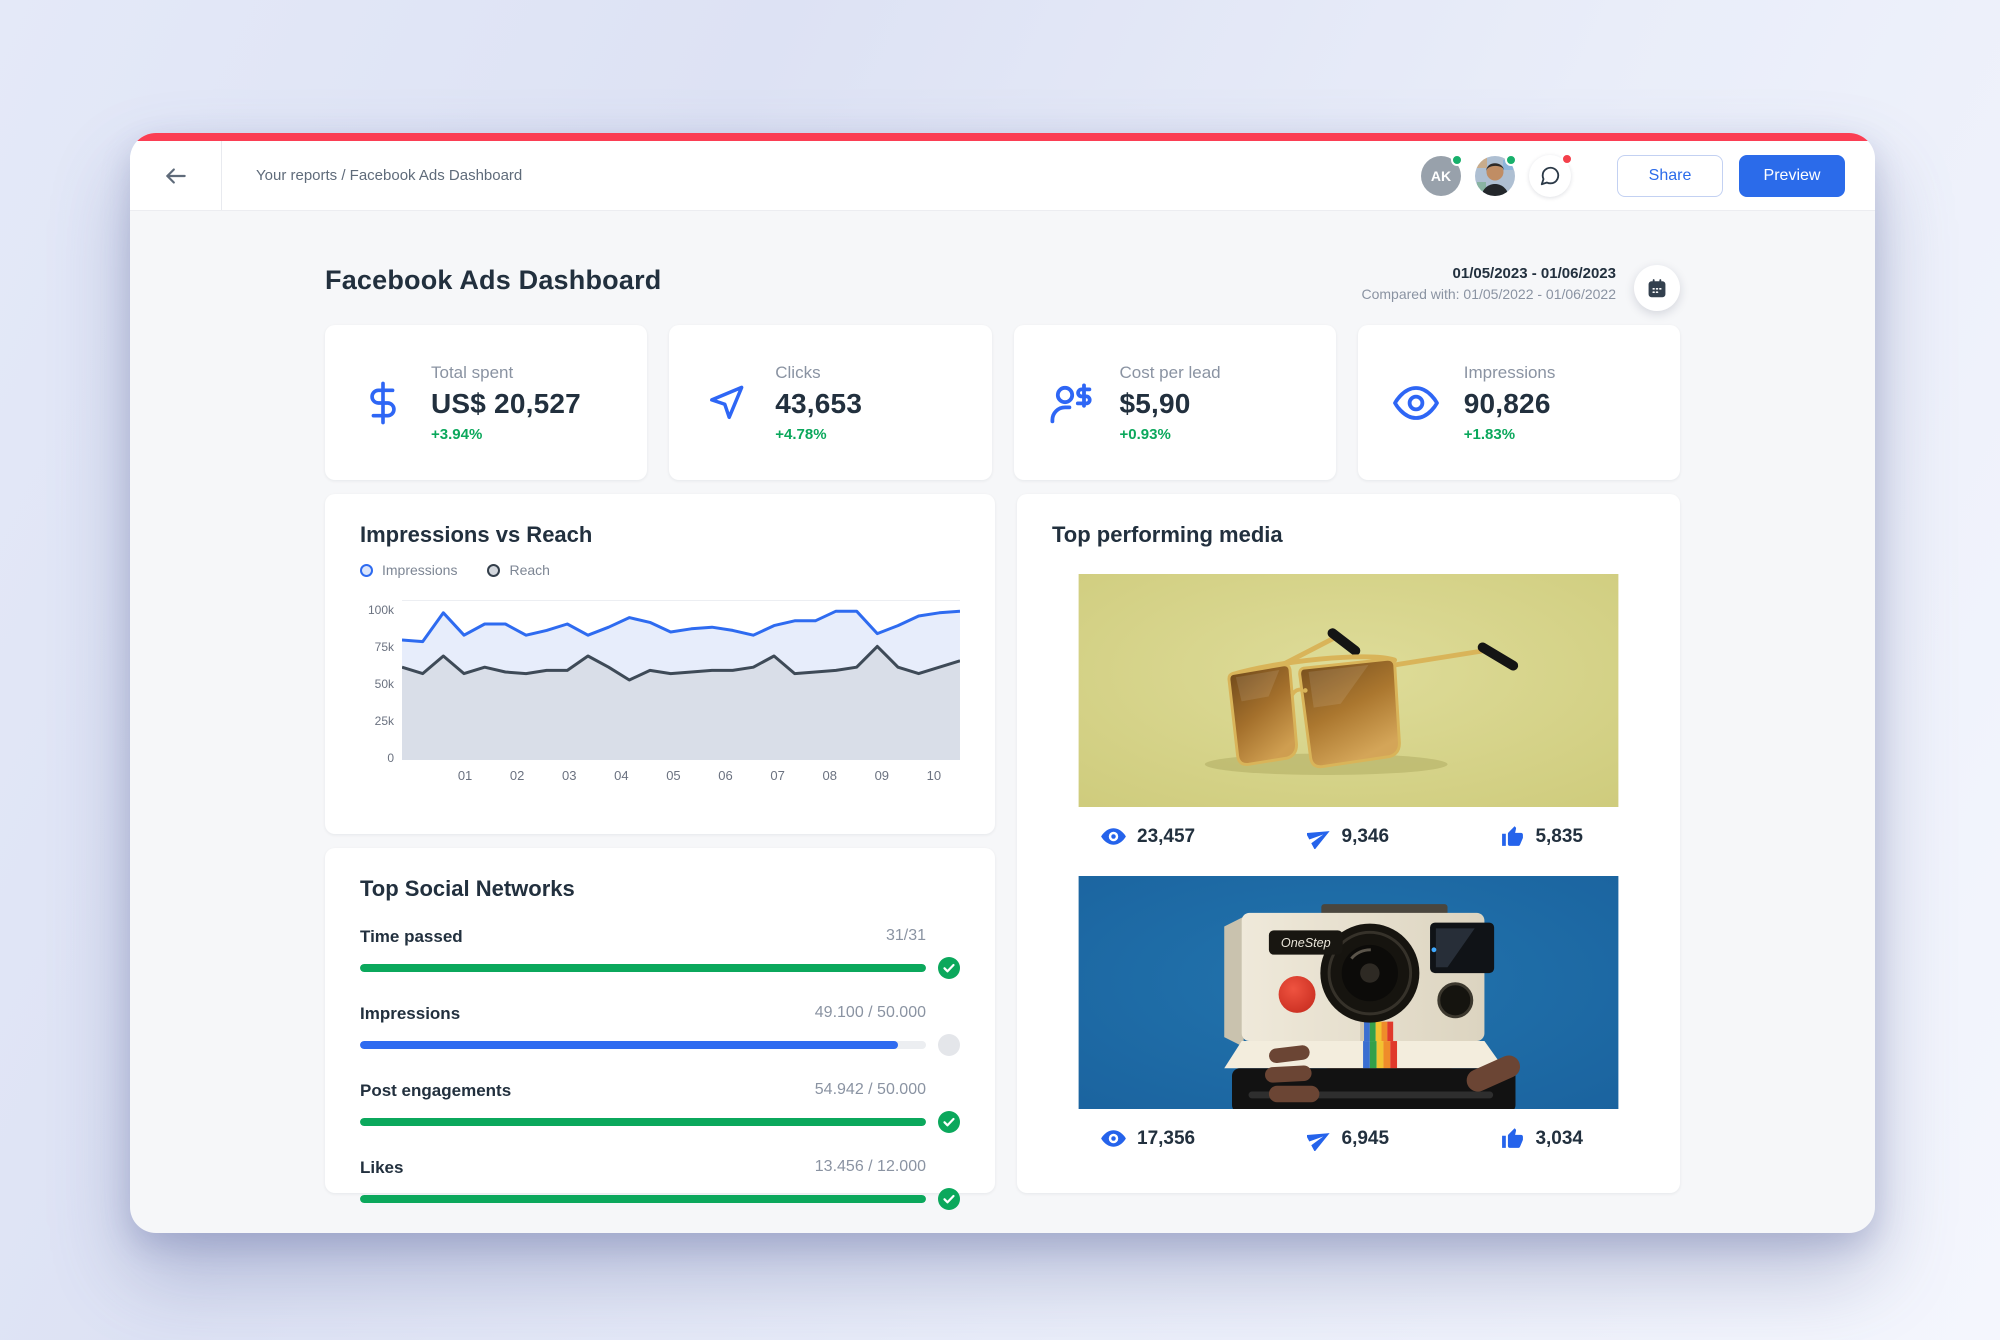 The width and height of the screenshot is (2000, 1340). I want to click on calendar-icon, so click(1657, 288).